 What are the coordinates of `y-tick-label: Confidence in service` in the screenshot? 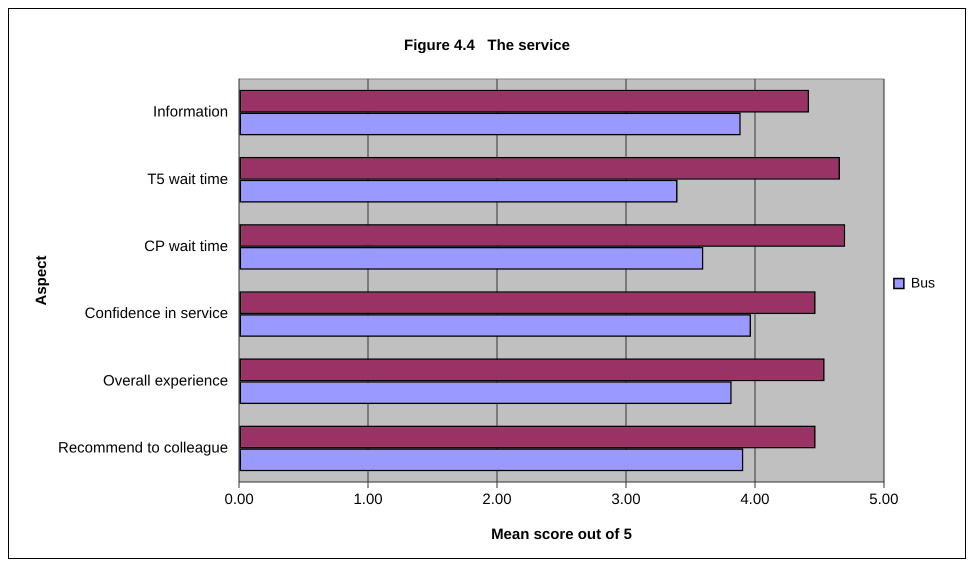 It's located at (156, 313).